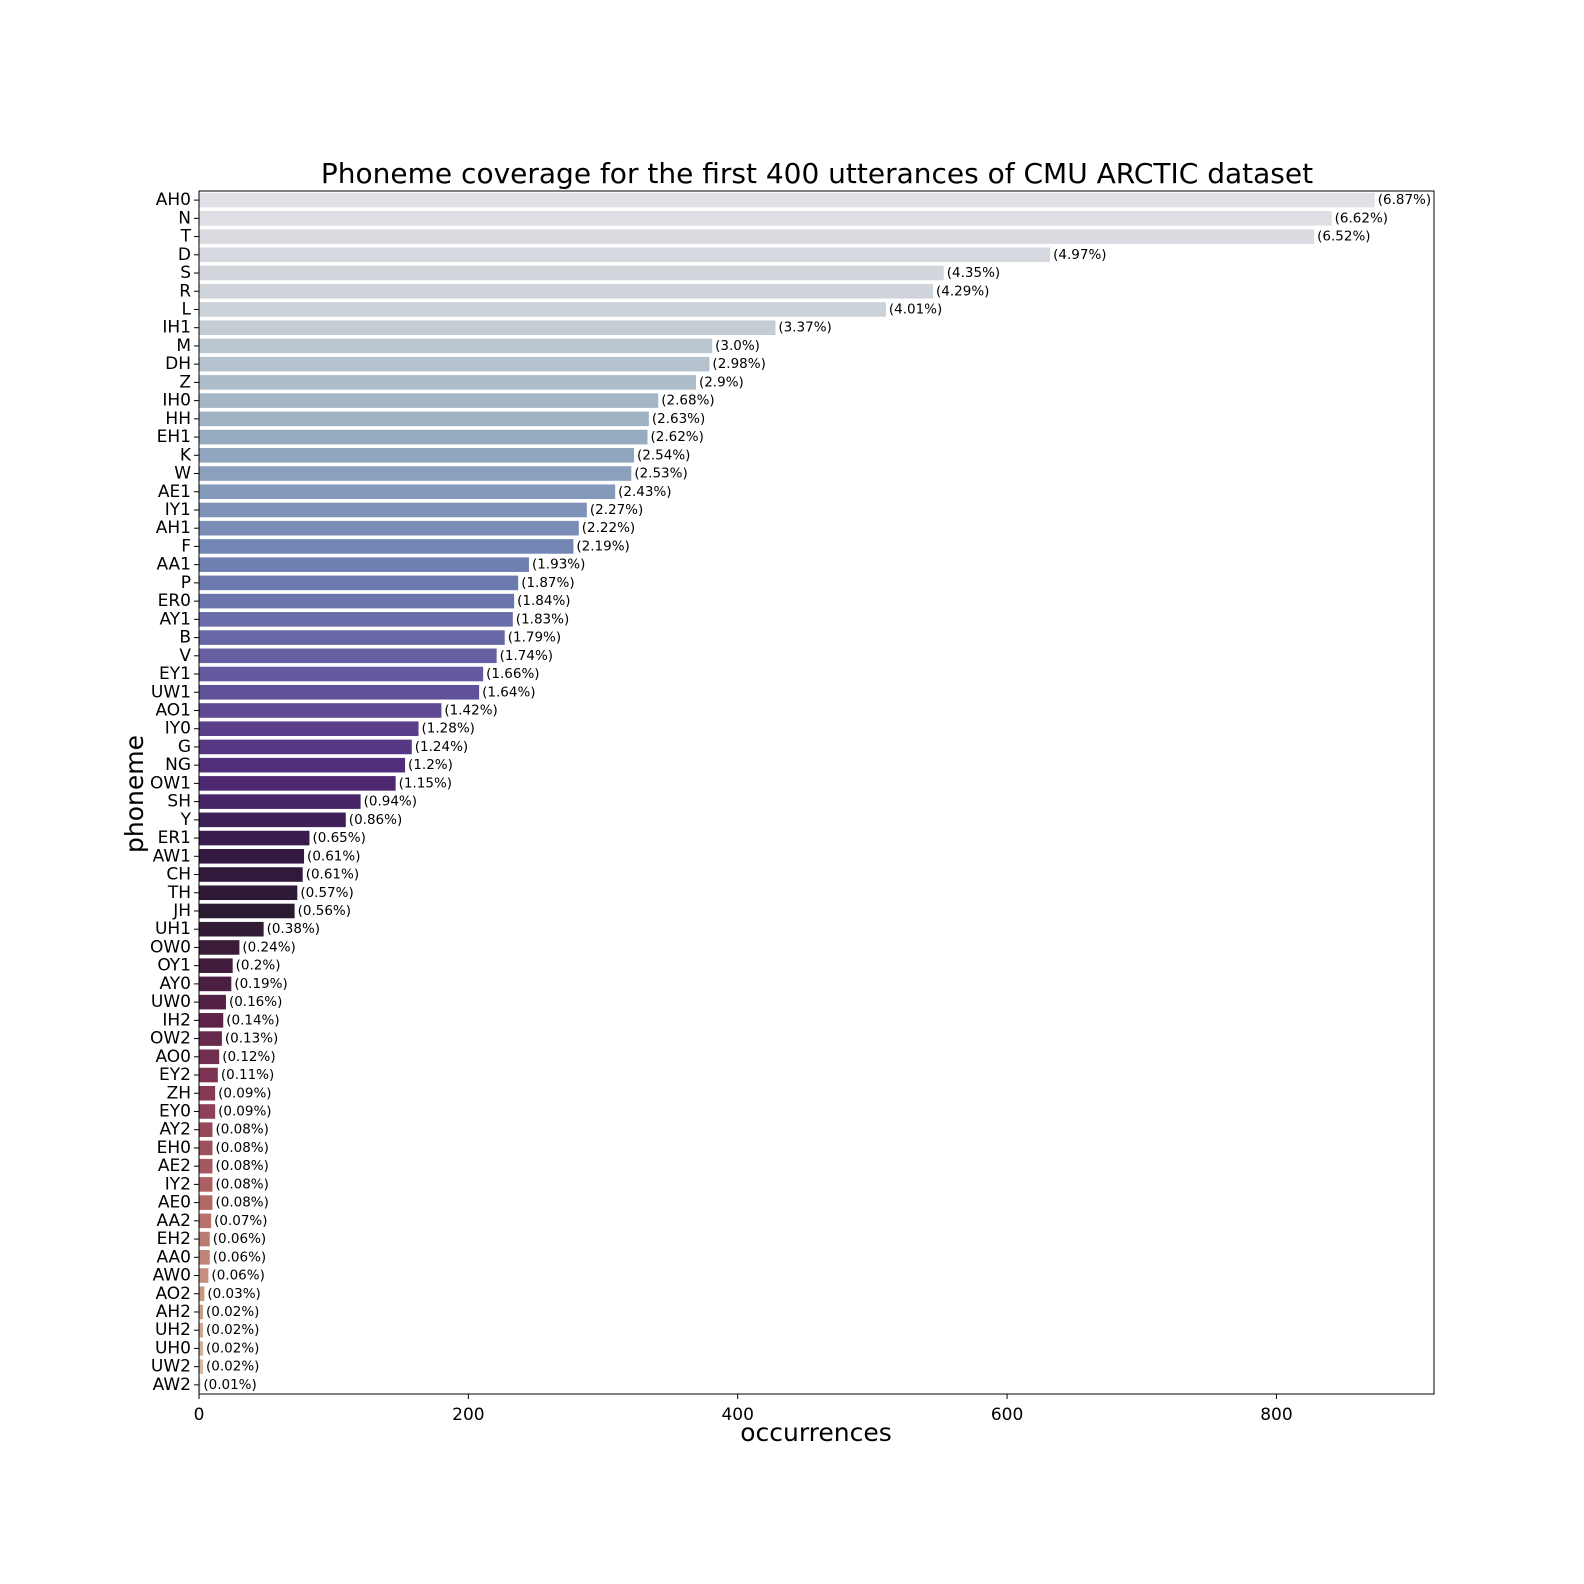 The width and height of the screenshot is (1584, 1584). I want to click on bar-l, so click(542, 309).